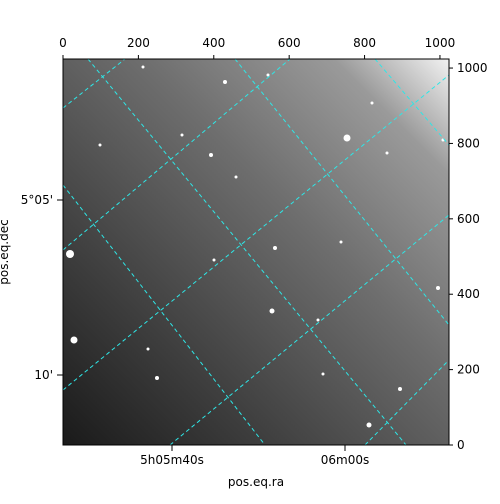 Image resolution: width=500 pixels, height=504 pixels. Describe the element at coordinates (468, 219) in the screenshot. I see `y-tick-label: 600` at that location.